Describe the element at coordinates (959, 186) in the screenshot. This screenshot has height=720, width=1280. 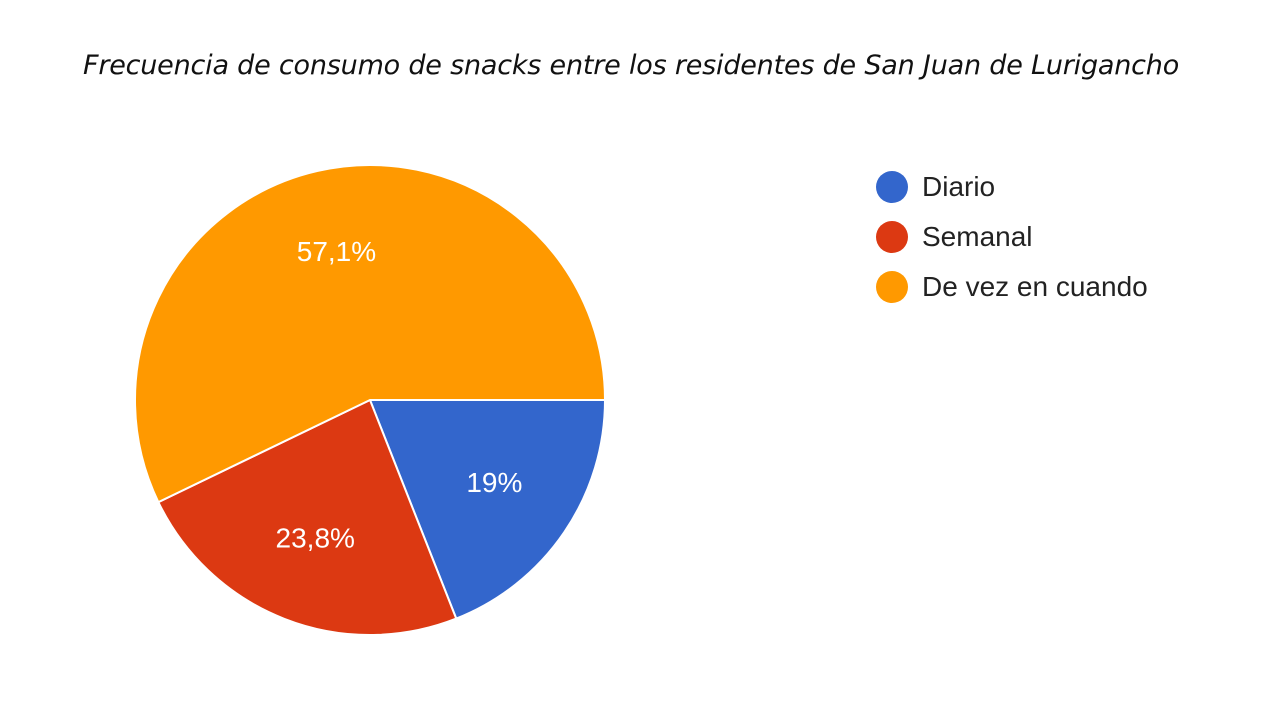
I see `legend-label-diario: Diario` at that location.